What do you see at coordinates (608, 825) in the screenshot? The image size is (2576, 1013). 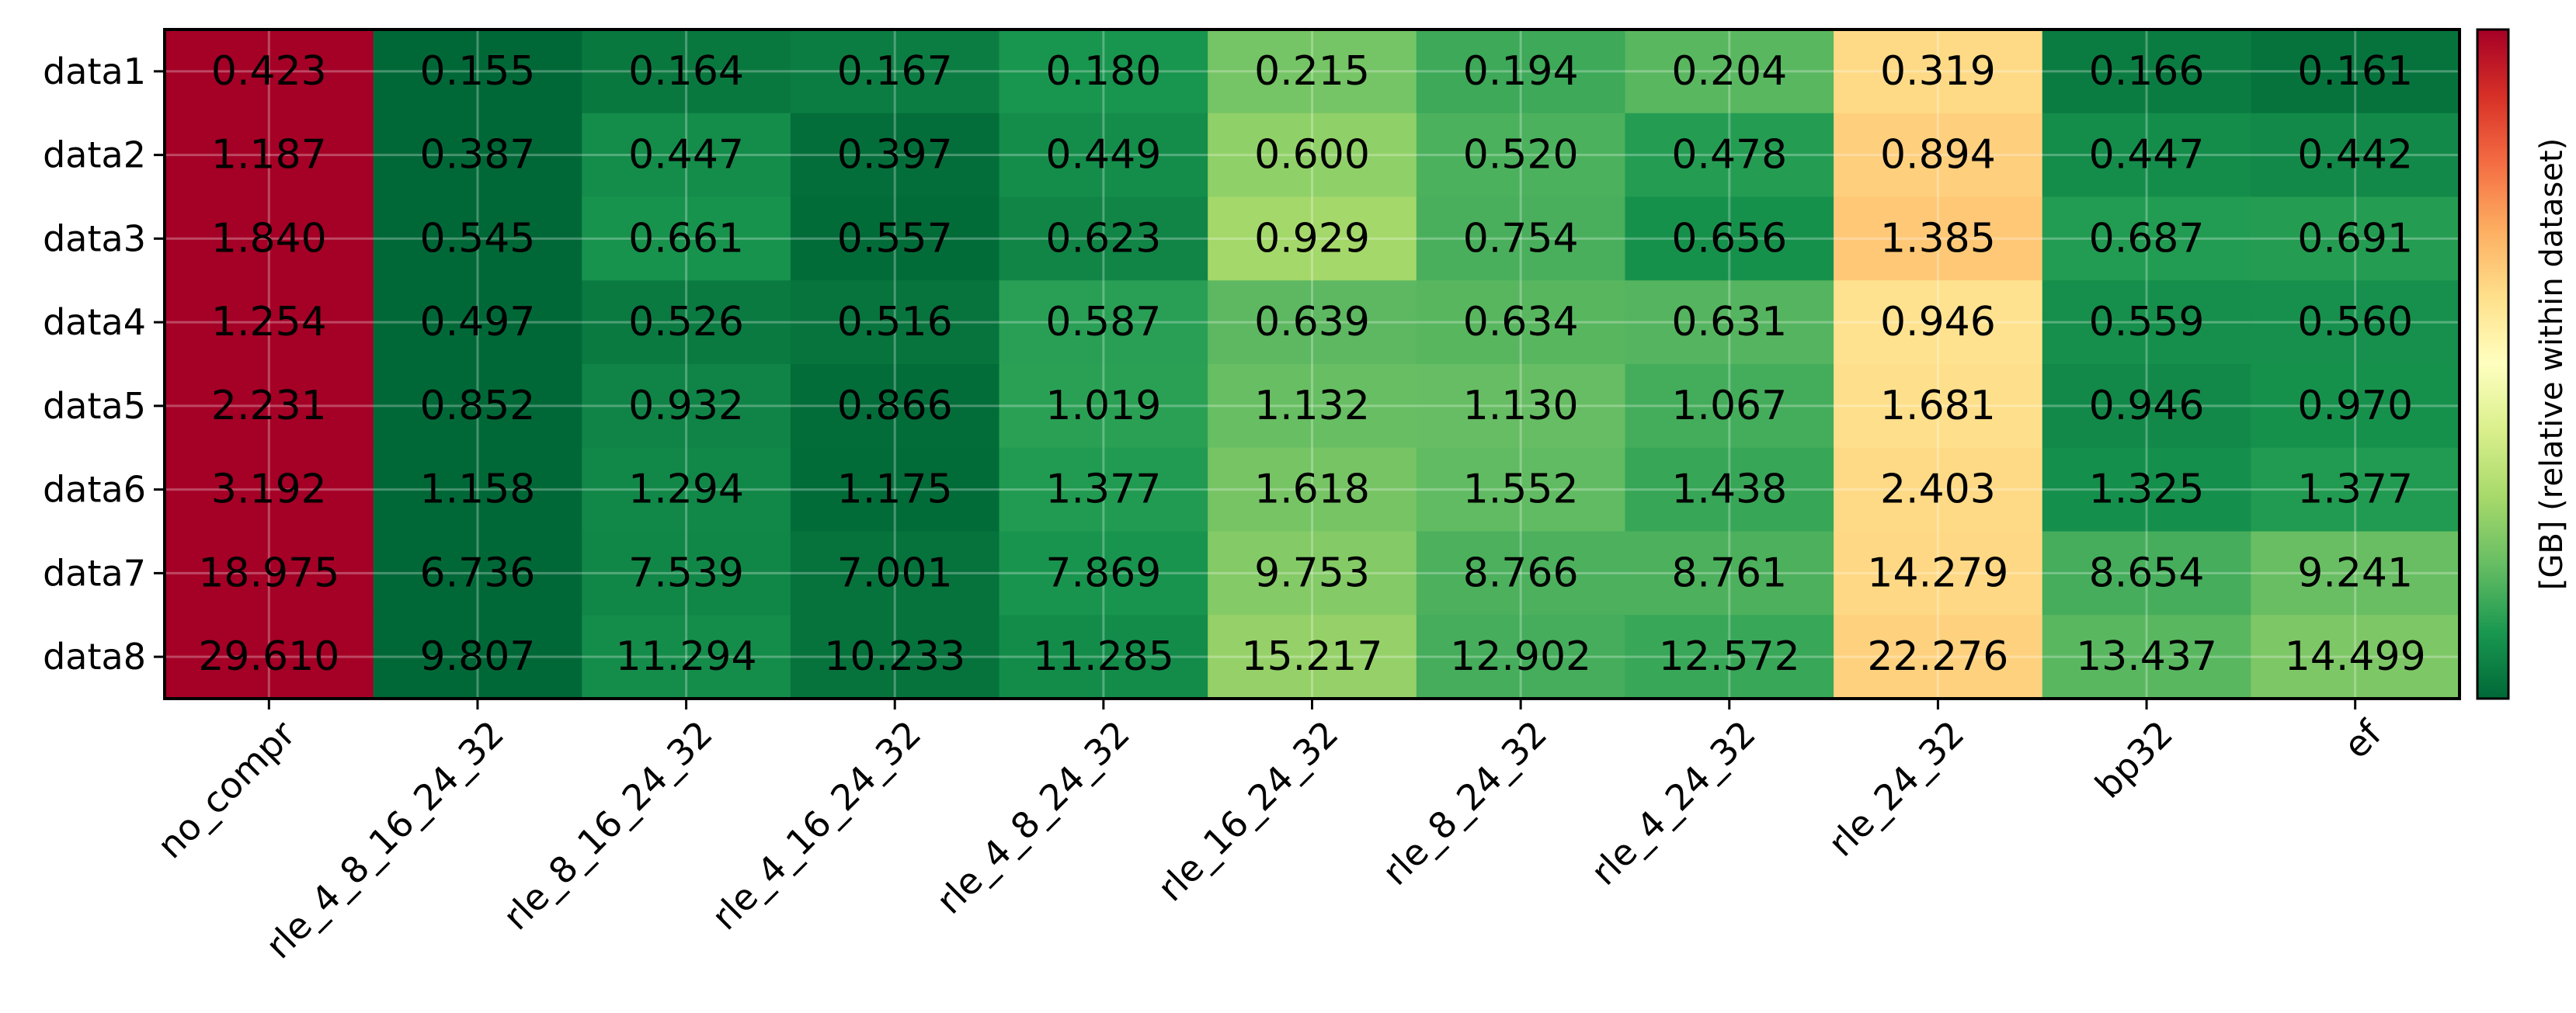 I see `column-tick-label: rle_8_16_24_32` at bounding box center [608, 825].